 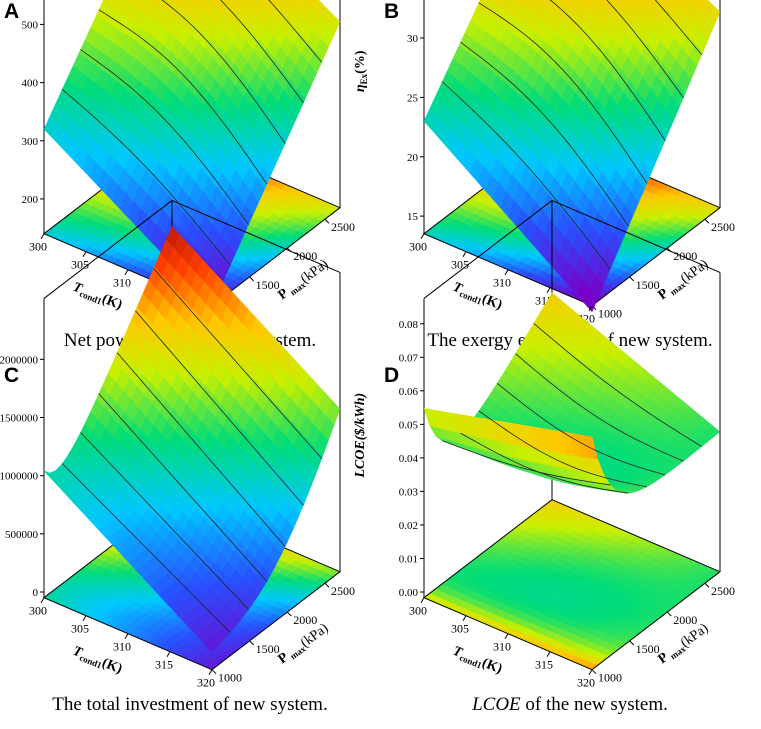 What do you see at coordinates (408, 526) in the screenshot?
I see `z-tick-label: 0.02` at bounding box center [408, 526].